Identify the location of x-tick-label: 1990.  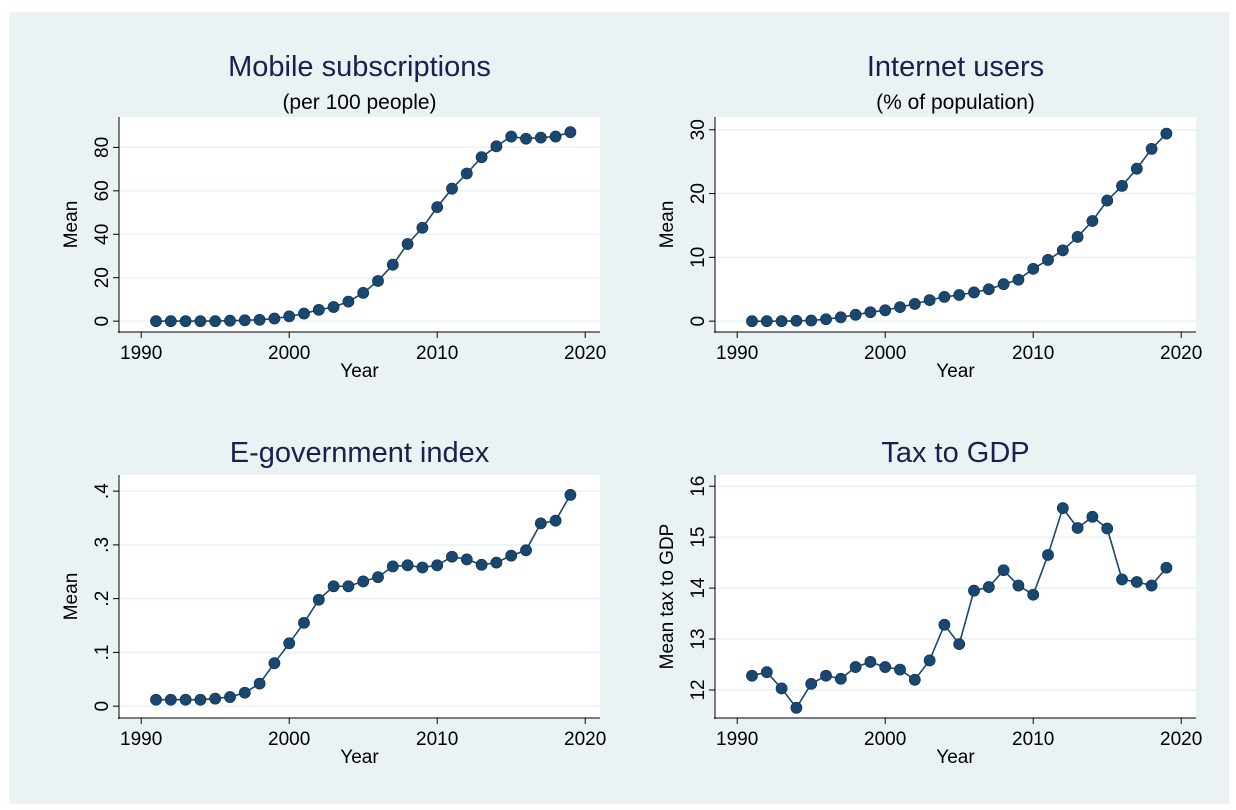
(737, 353).